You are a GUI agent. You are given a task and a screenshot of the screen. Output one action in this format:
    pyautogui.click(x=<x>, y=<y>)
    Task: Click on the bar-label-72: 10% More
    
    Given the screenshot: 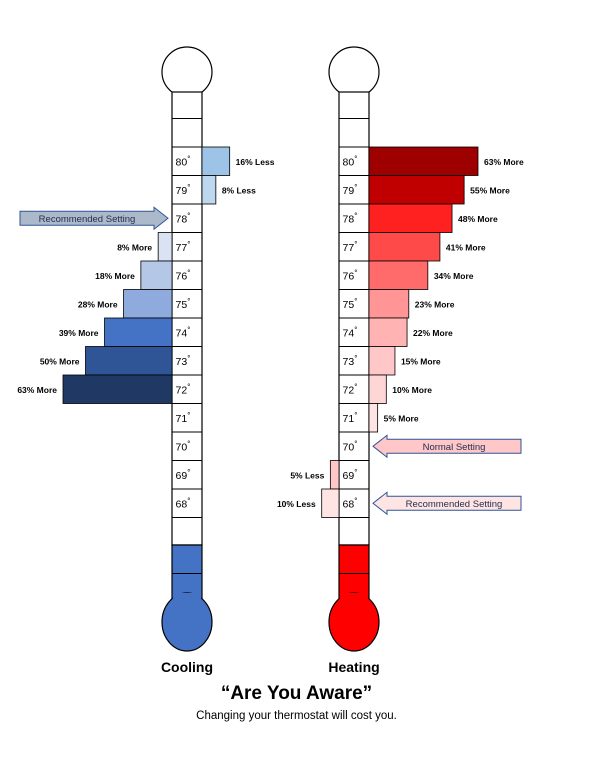 What is the action you would take?
    pyautogui.click(x=412, y=390)
    